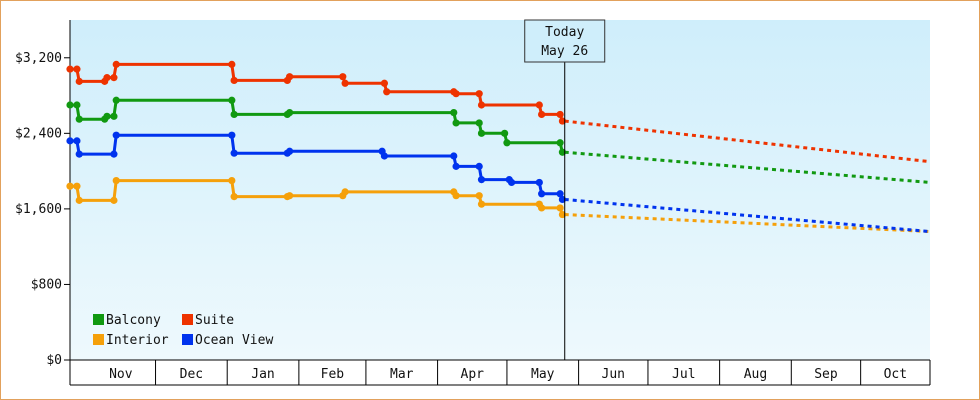  Describe the element at coordinates (333, 374) in the screenshot. I see `x-tick-label: Feb` at that location.